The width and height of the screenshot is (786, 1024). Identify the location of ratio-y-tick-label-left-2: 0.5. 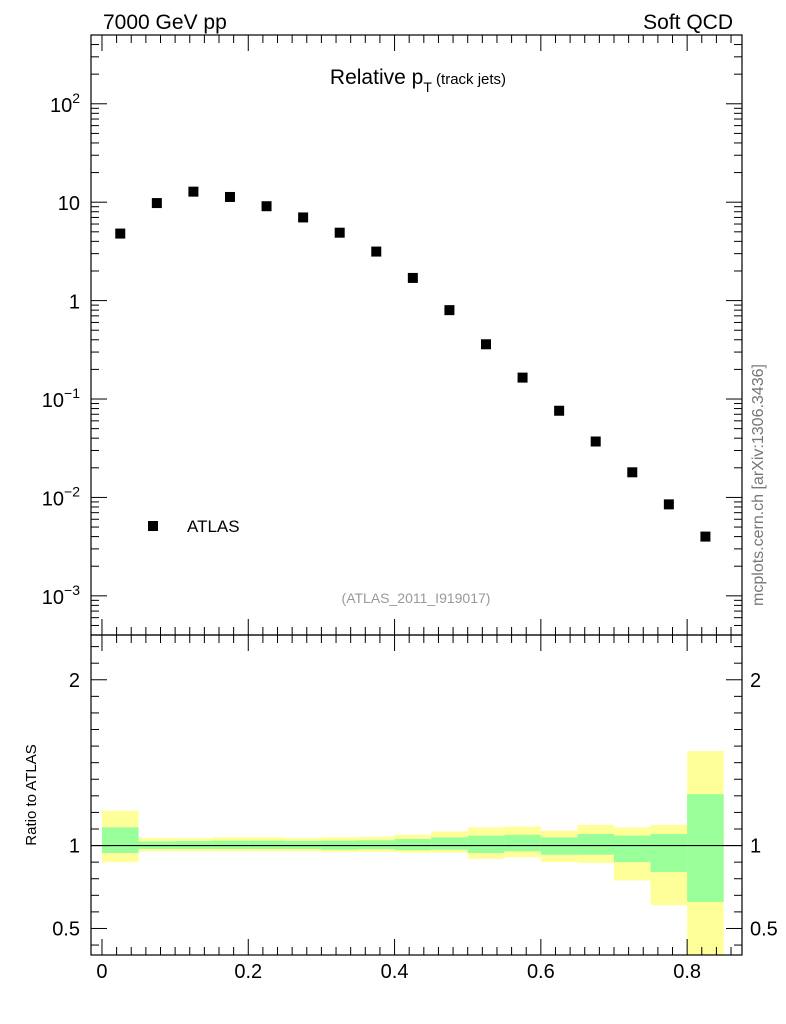
(66, 929).